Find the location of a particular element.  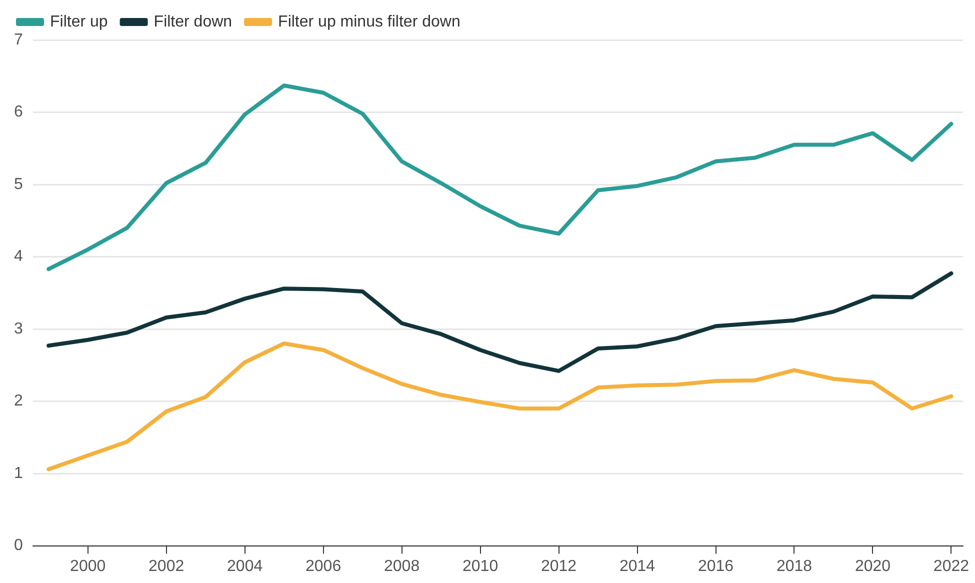

x-tick-label: 2004 is located at coordinates (245, 566).